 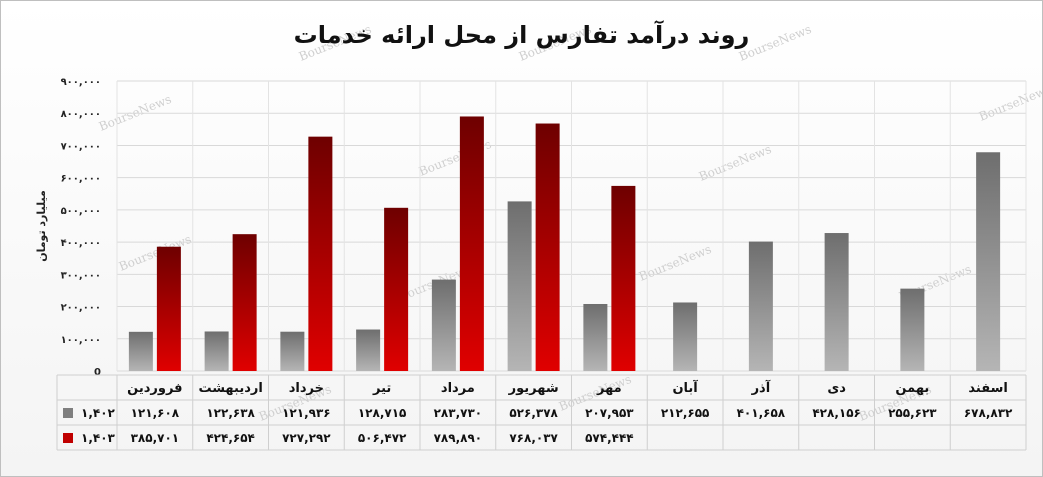 I want to click on data-table-value: ۴۲۸,۱۵۶, so click(x=836, y=413).